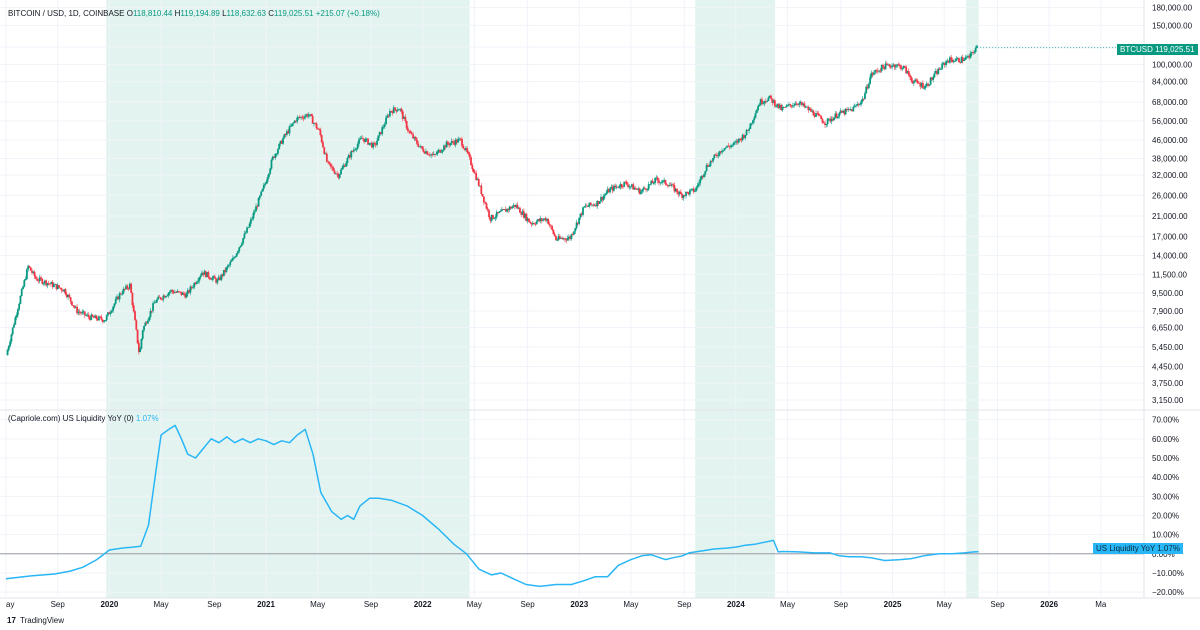 This screenshot has width=1200, height=630. I want to click on time-tick-label-16: Sep, so click(841, 604).